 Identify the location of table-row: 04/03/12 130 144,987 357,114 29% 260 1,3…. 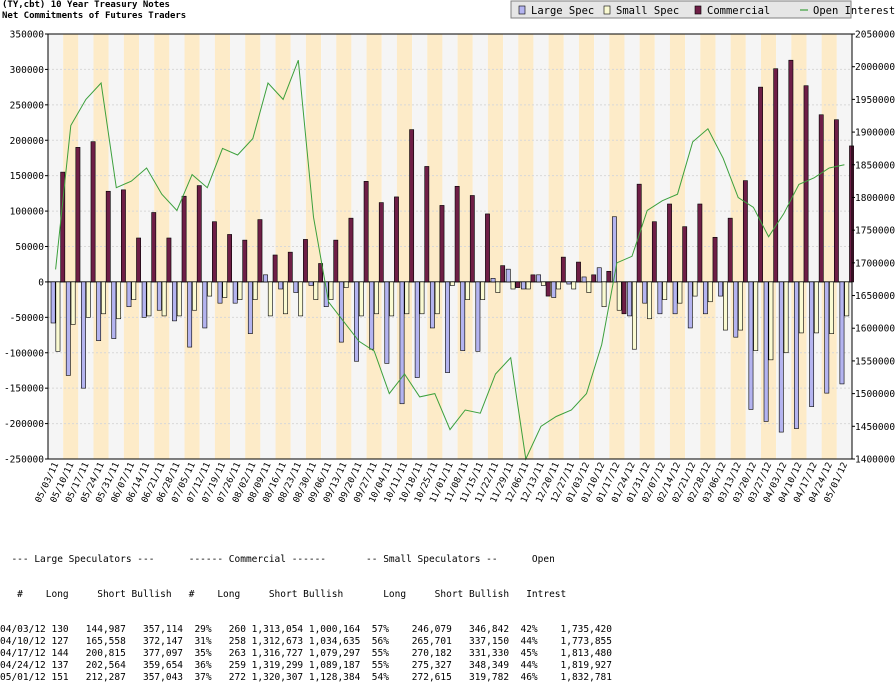
(306, 630).